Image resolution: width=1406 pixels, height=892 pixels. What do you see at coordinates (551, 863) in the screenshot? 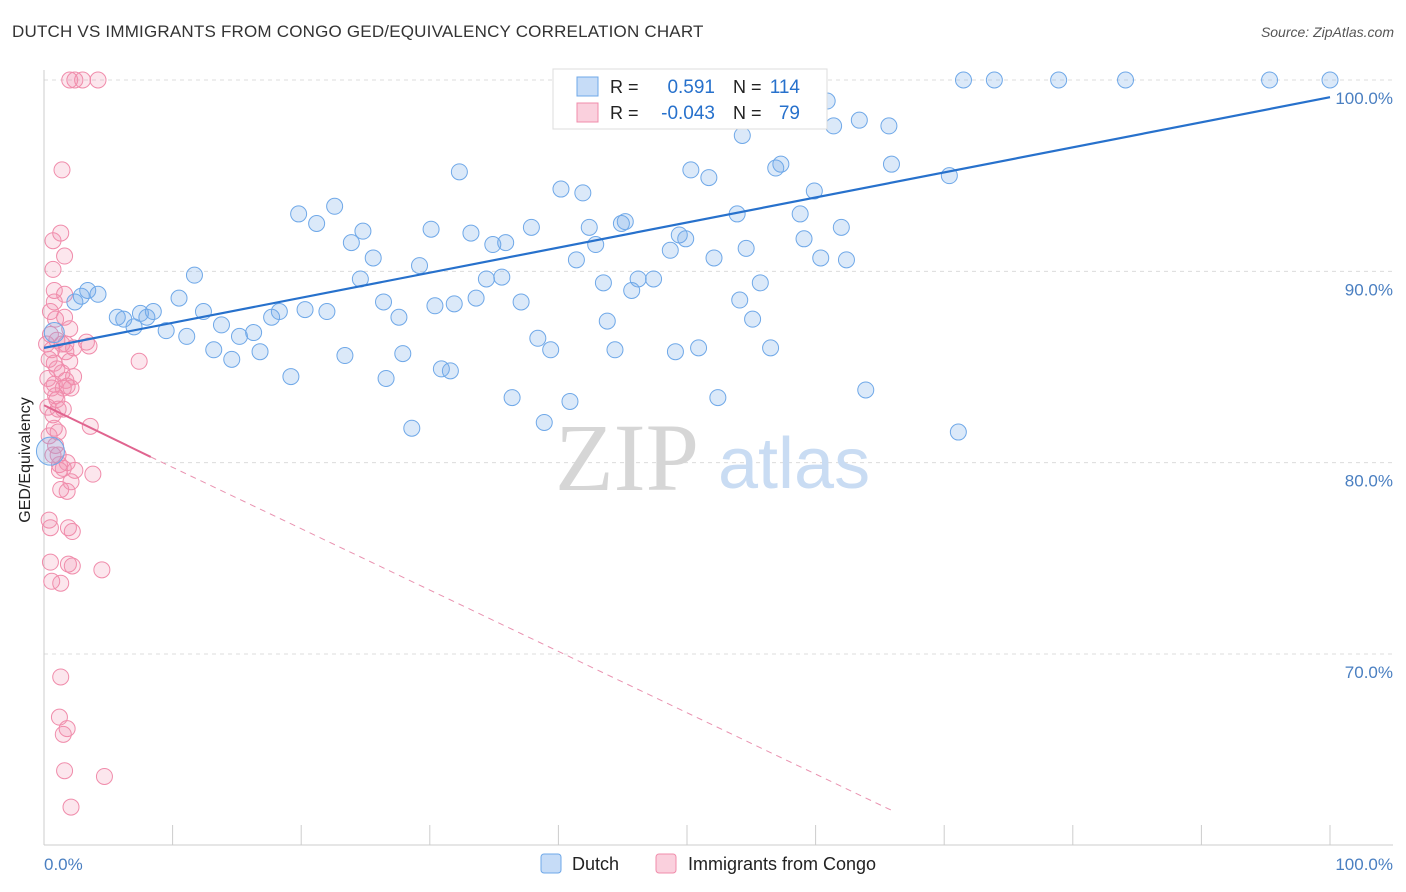
I see `legend-dutch-marker` at bounding box center [551, 863].